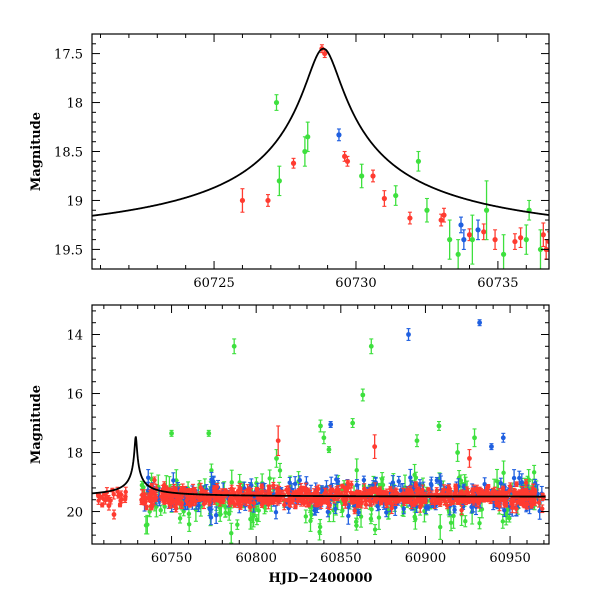  I want to click on y-tick-label: 18.5, so click(68, 153).